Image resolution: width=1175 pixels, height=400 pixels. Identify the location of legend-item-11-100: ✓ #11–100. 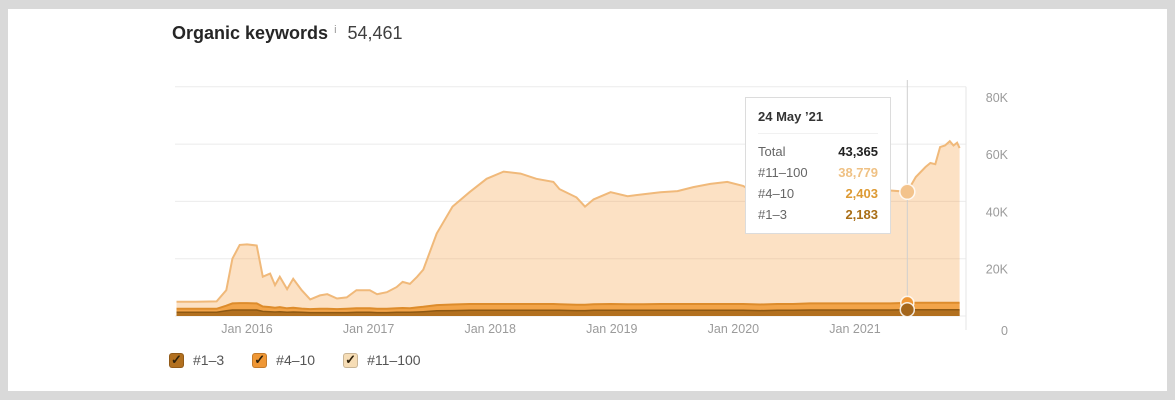
(382, 359).